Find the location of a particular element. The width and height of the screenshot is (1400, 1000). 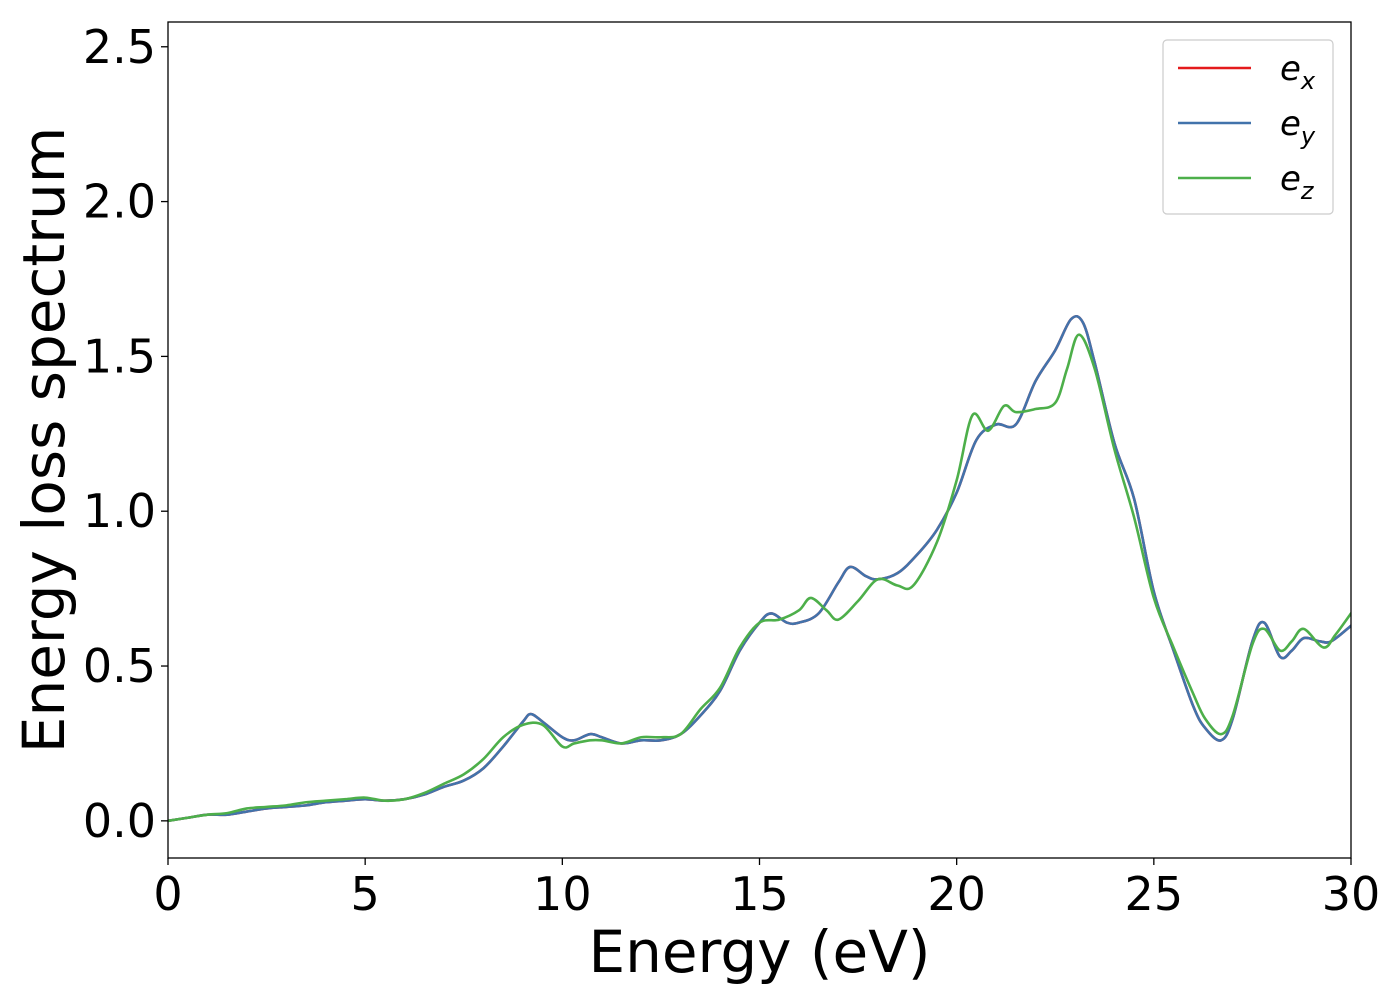

legend-label-subscript: z is located at coordinates (1307, 191).